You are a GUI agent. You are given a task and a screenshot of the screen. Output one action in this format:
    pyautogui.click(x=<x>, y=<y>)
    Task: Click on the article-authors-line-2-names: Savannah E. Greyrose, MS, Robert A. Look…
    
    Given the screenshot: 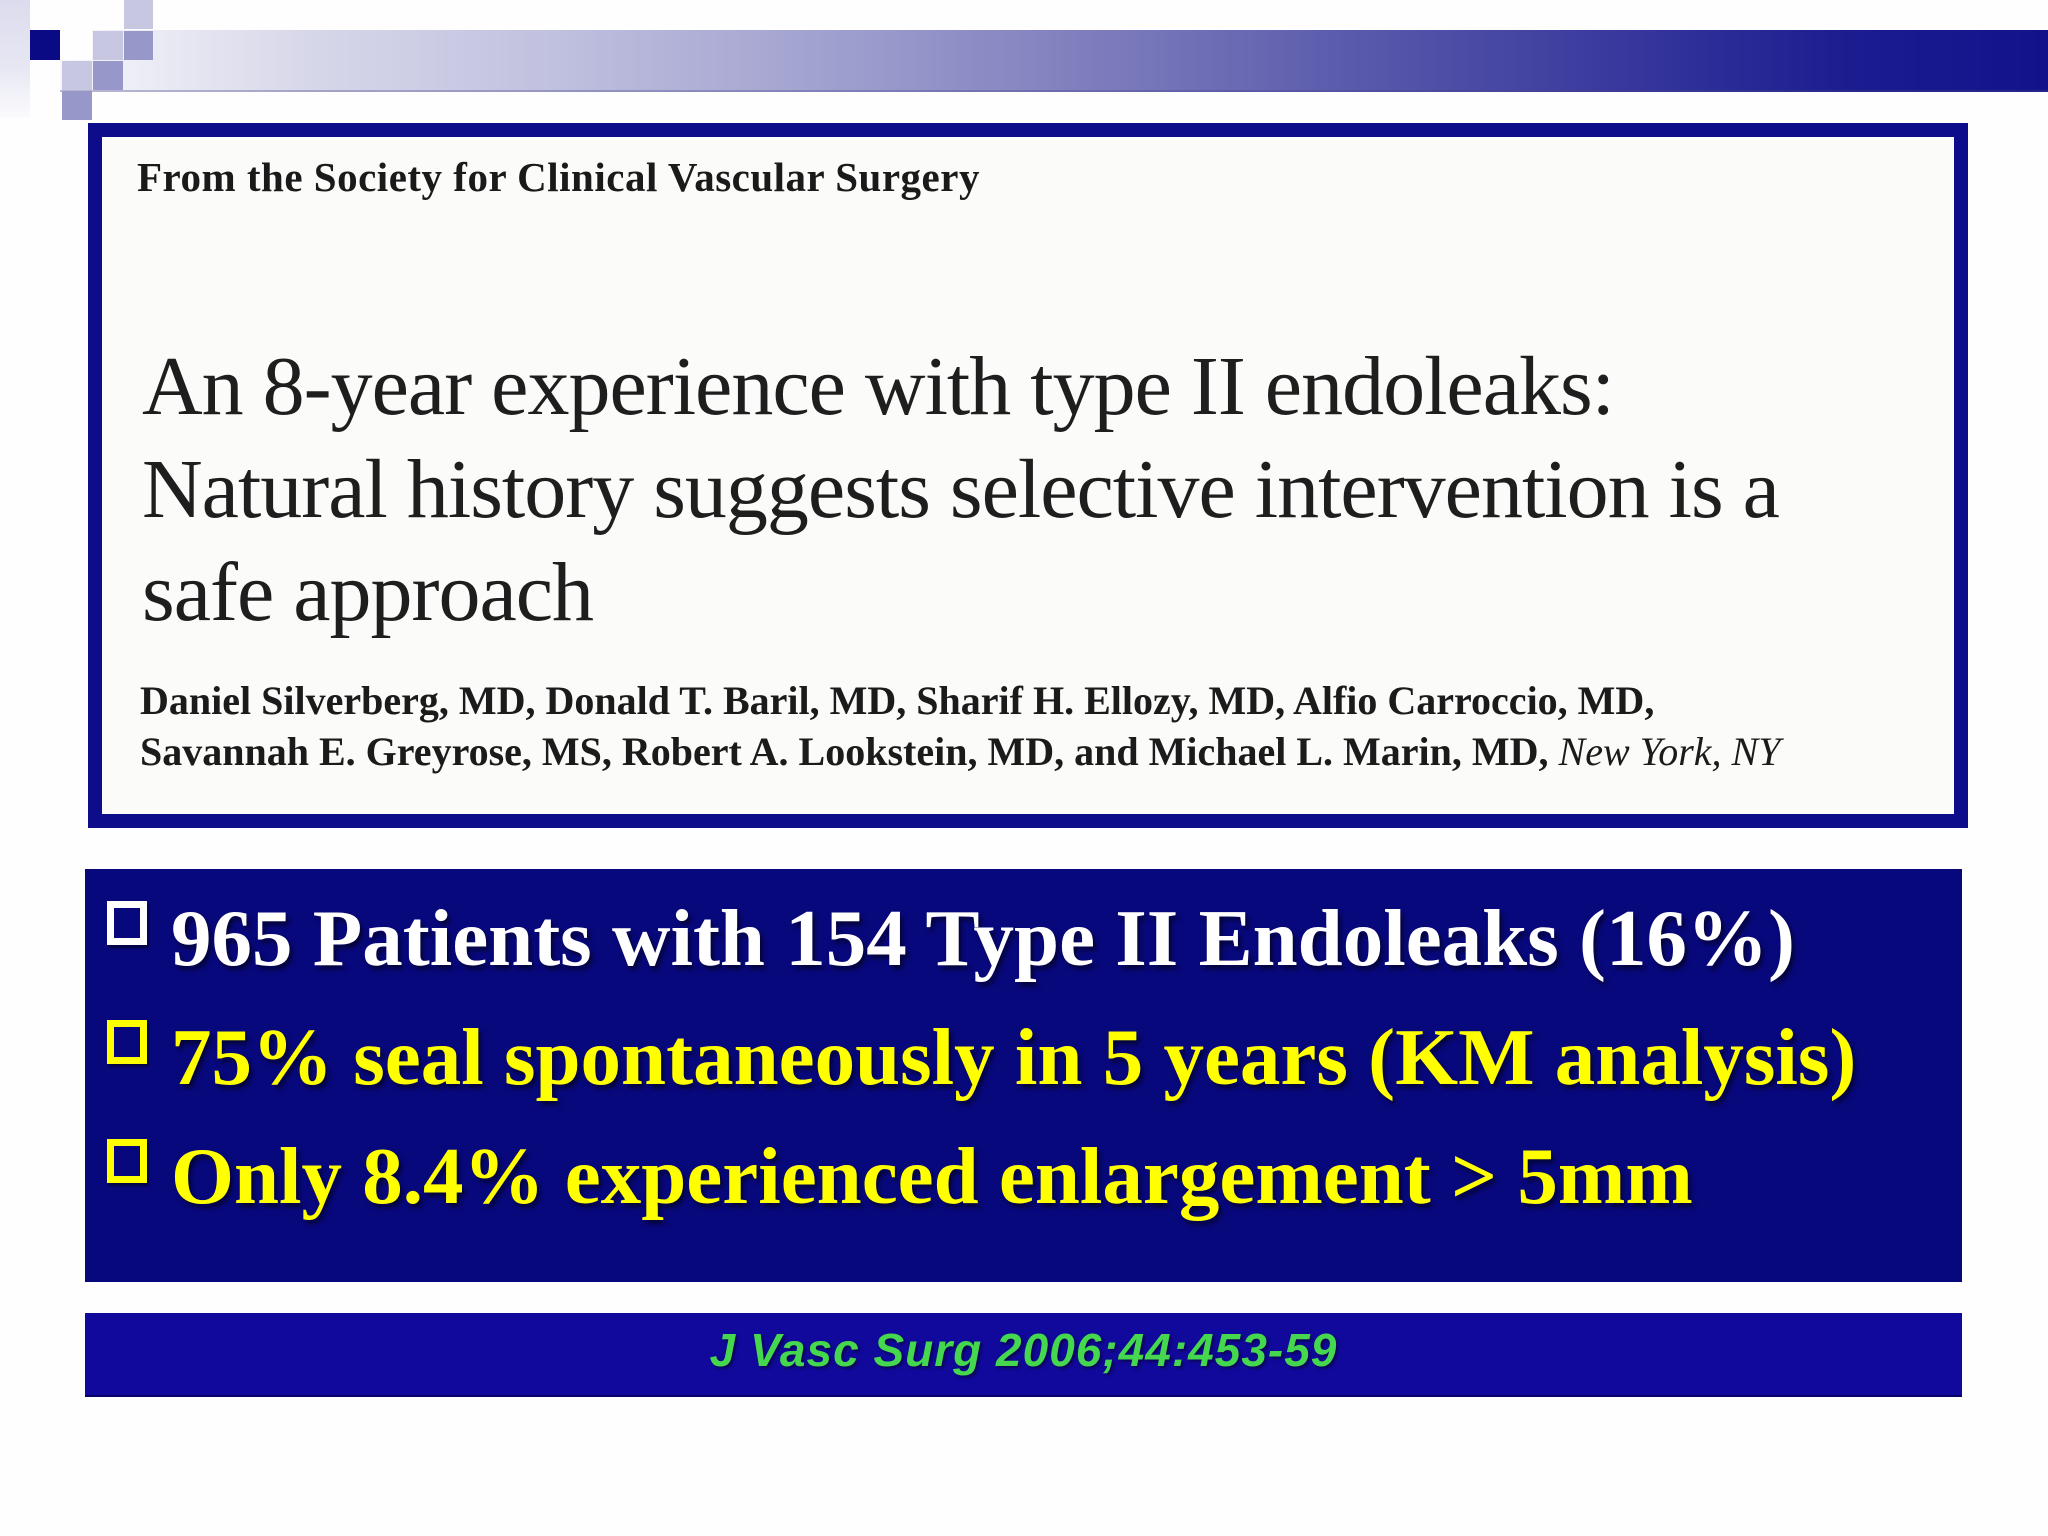 What is the action you would take?
    pyautogui.click(x=849, y=751)
    